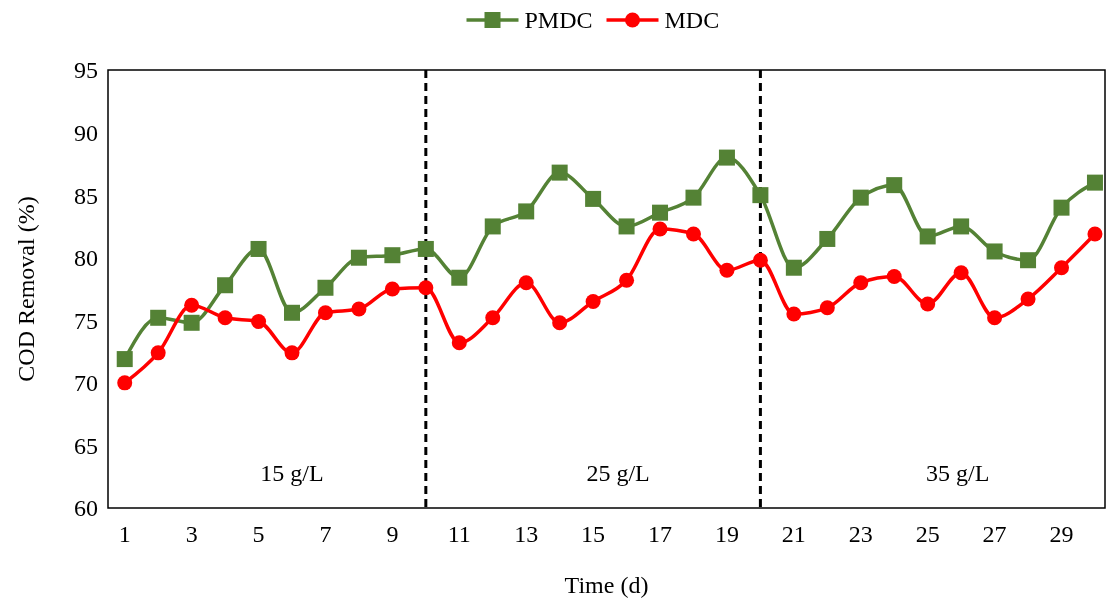 The height and width of the screenshot is (605, 1107). Describe the element at coordinates (660, 534) in the screenshot. I see `x-tick-label: 17` at that location.